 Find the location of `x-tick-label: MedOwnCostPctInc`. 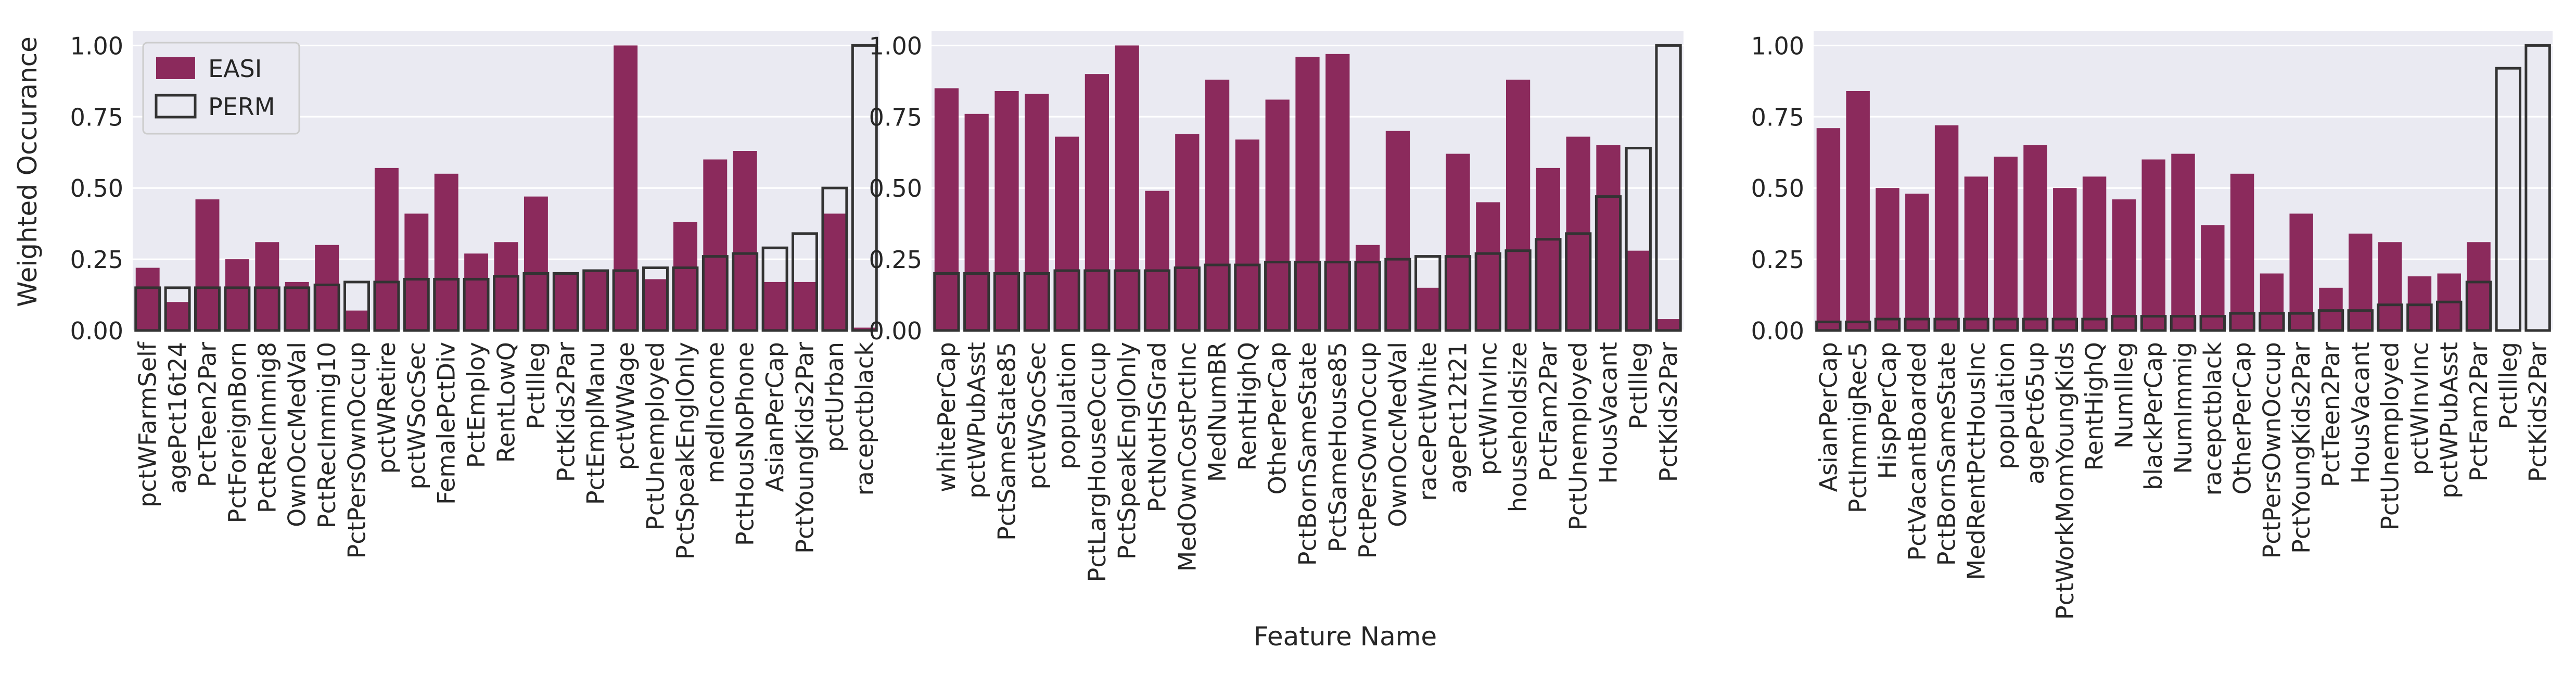

x-tick-label: MedOwnCostPctInc is located at coordinates (1187, 457).